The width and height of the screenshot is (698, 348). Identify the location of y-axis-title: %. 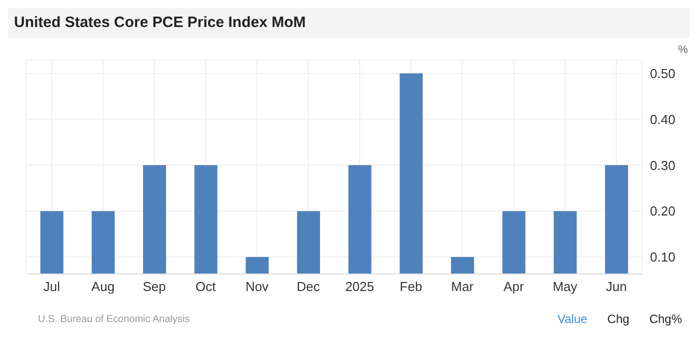
(683, 50).